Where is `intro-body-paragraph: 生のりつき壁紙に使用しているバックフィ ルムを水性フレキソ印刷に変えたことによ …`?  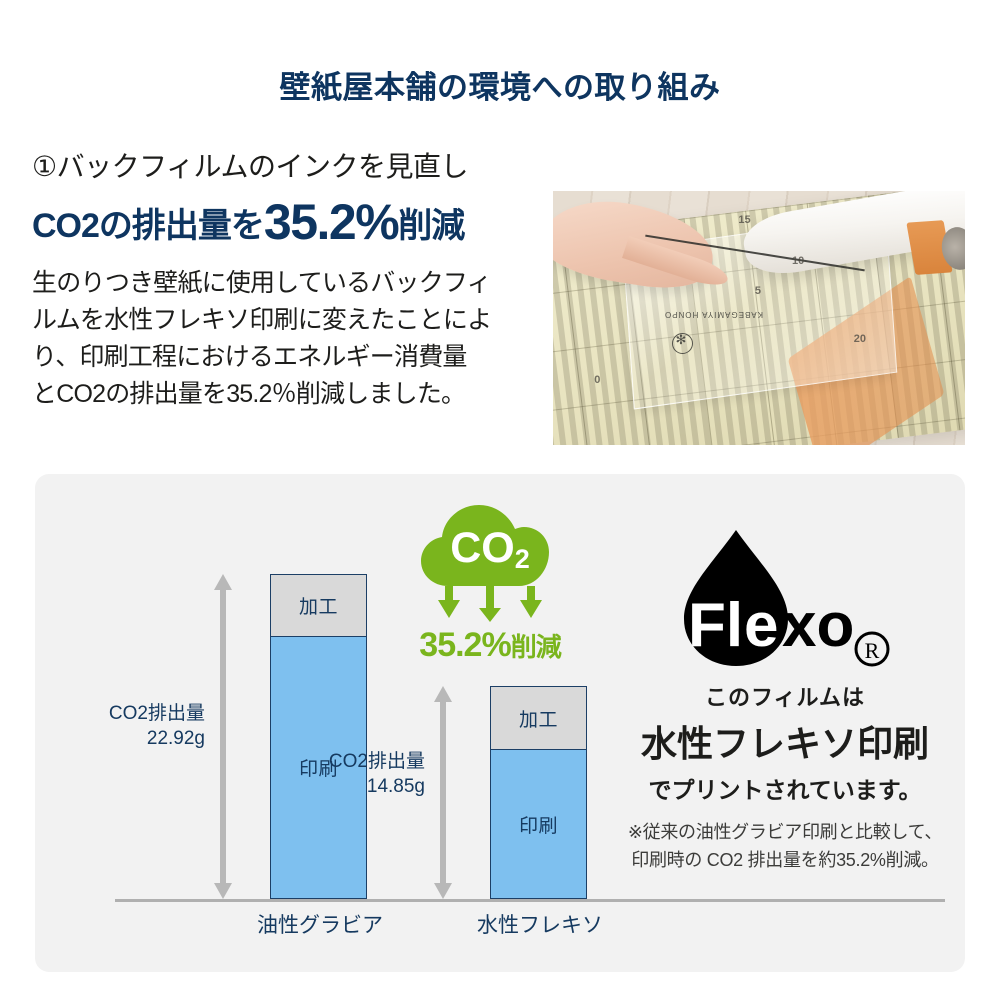
intro-body-paragraph: 生のりつき壁紙に使用しているバックフィ ルムを水性フレキソ印刷に変えたことによ … is located at coordinates (282, 339).